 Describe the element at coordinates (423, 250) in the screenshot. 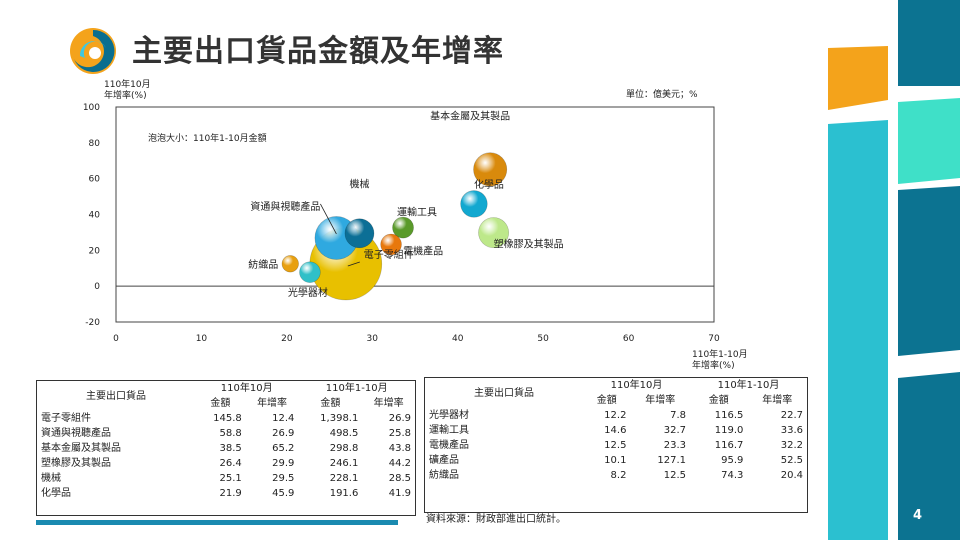

I see `bubble-label: 電機產品` at that location.